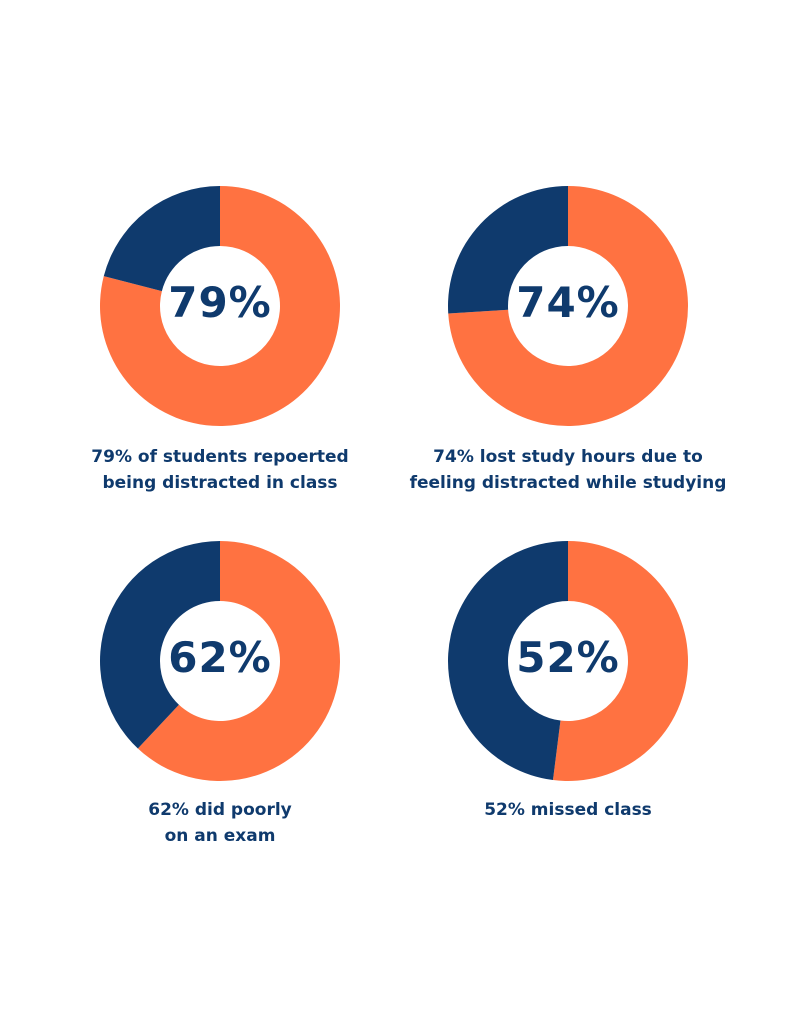 This screenshot has width=800, height=1036. Describe the element at coordinates (220, 483) in the screenshot. I see `donut-caption-line: being distracted in class` at that location.